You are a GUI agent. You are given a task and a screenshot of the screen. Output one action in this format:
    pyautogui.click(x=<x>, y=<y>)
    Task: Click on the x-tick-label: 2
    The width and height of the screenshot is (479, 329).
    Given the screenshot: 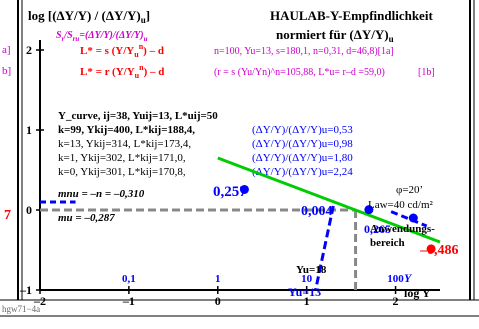 What is the action you would take?
    pyautogui.click(x=396, y=301)
    